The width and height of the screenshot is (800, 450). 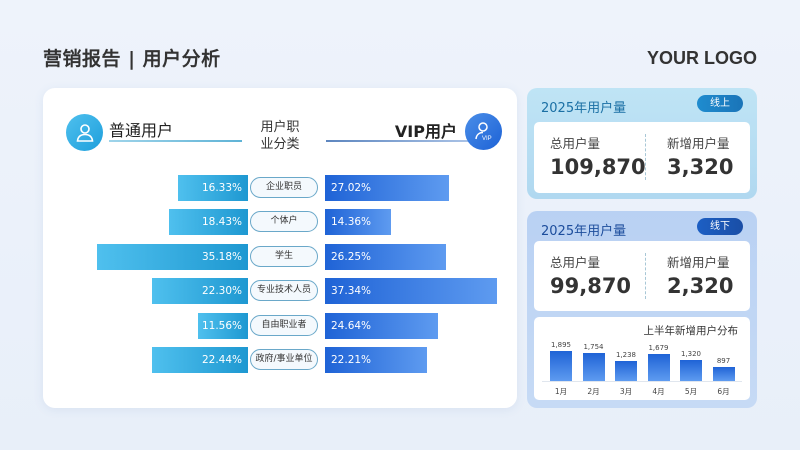 I want to click on month-bar-value: 897, so click(x=723, y=360).